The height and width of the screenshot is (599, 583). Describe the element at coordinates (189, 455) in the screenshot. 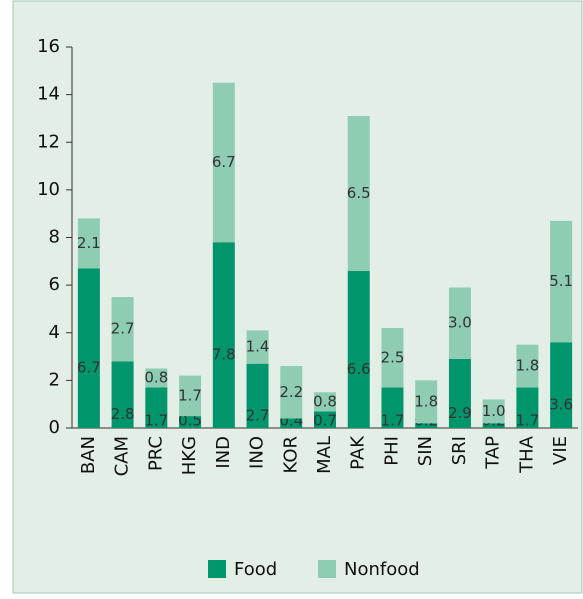

I see `x-tick-label: HKG` at that location.